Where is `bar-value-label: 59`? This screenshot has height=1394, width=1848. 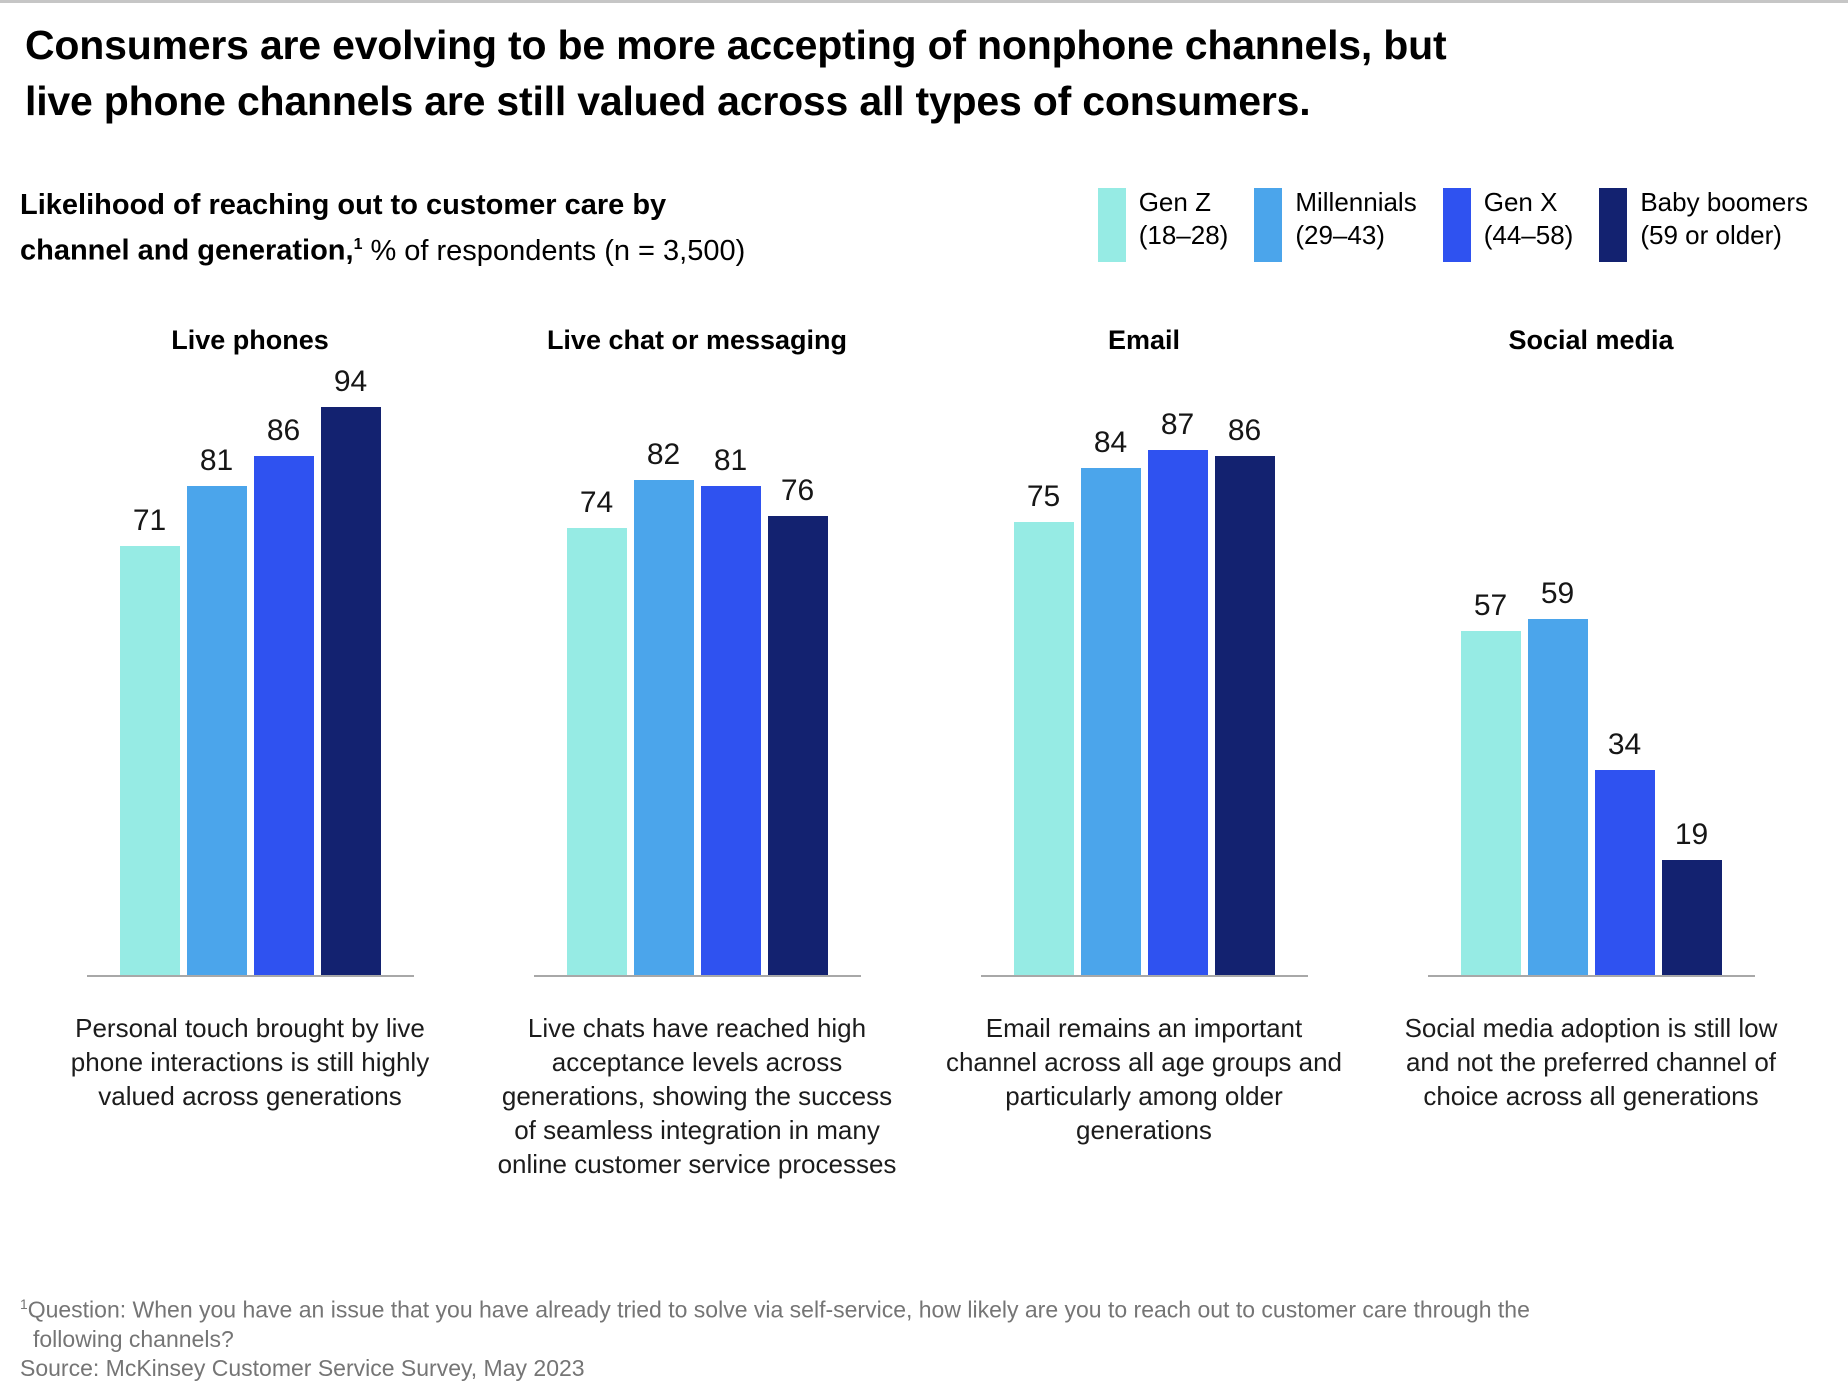 bar-value-label: 59 is located at coordinates (1557, 593).